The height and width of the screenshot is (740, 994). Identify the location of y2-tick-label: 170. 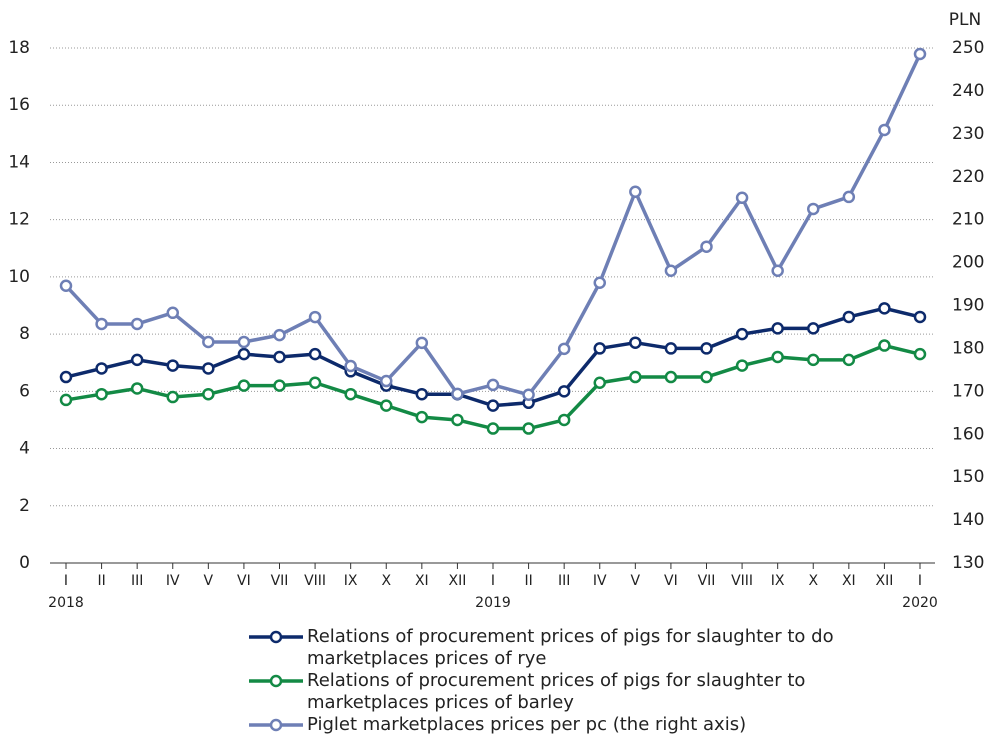
(968, 391).